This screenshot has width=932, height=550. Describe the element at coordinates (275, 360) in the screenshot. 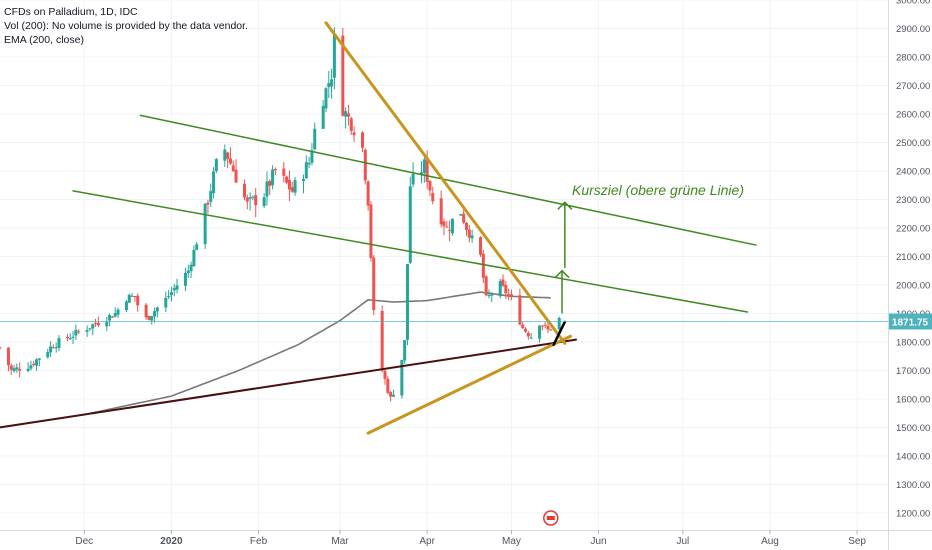

I see `ema-series` at that location.